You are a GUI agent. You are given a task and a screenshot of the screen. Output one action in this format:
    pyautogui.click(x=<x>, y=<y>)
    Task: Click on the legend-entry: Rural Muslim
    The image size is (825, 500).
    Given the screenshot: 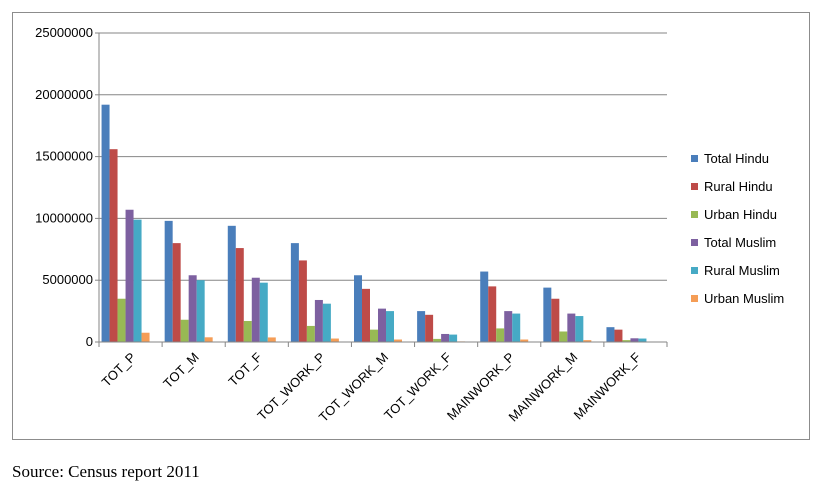 What is the action you would take?
    pyautogui.click(x=742, y=270)
    